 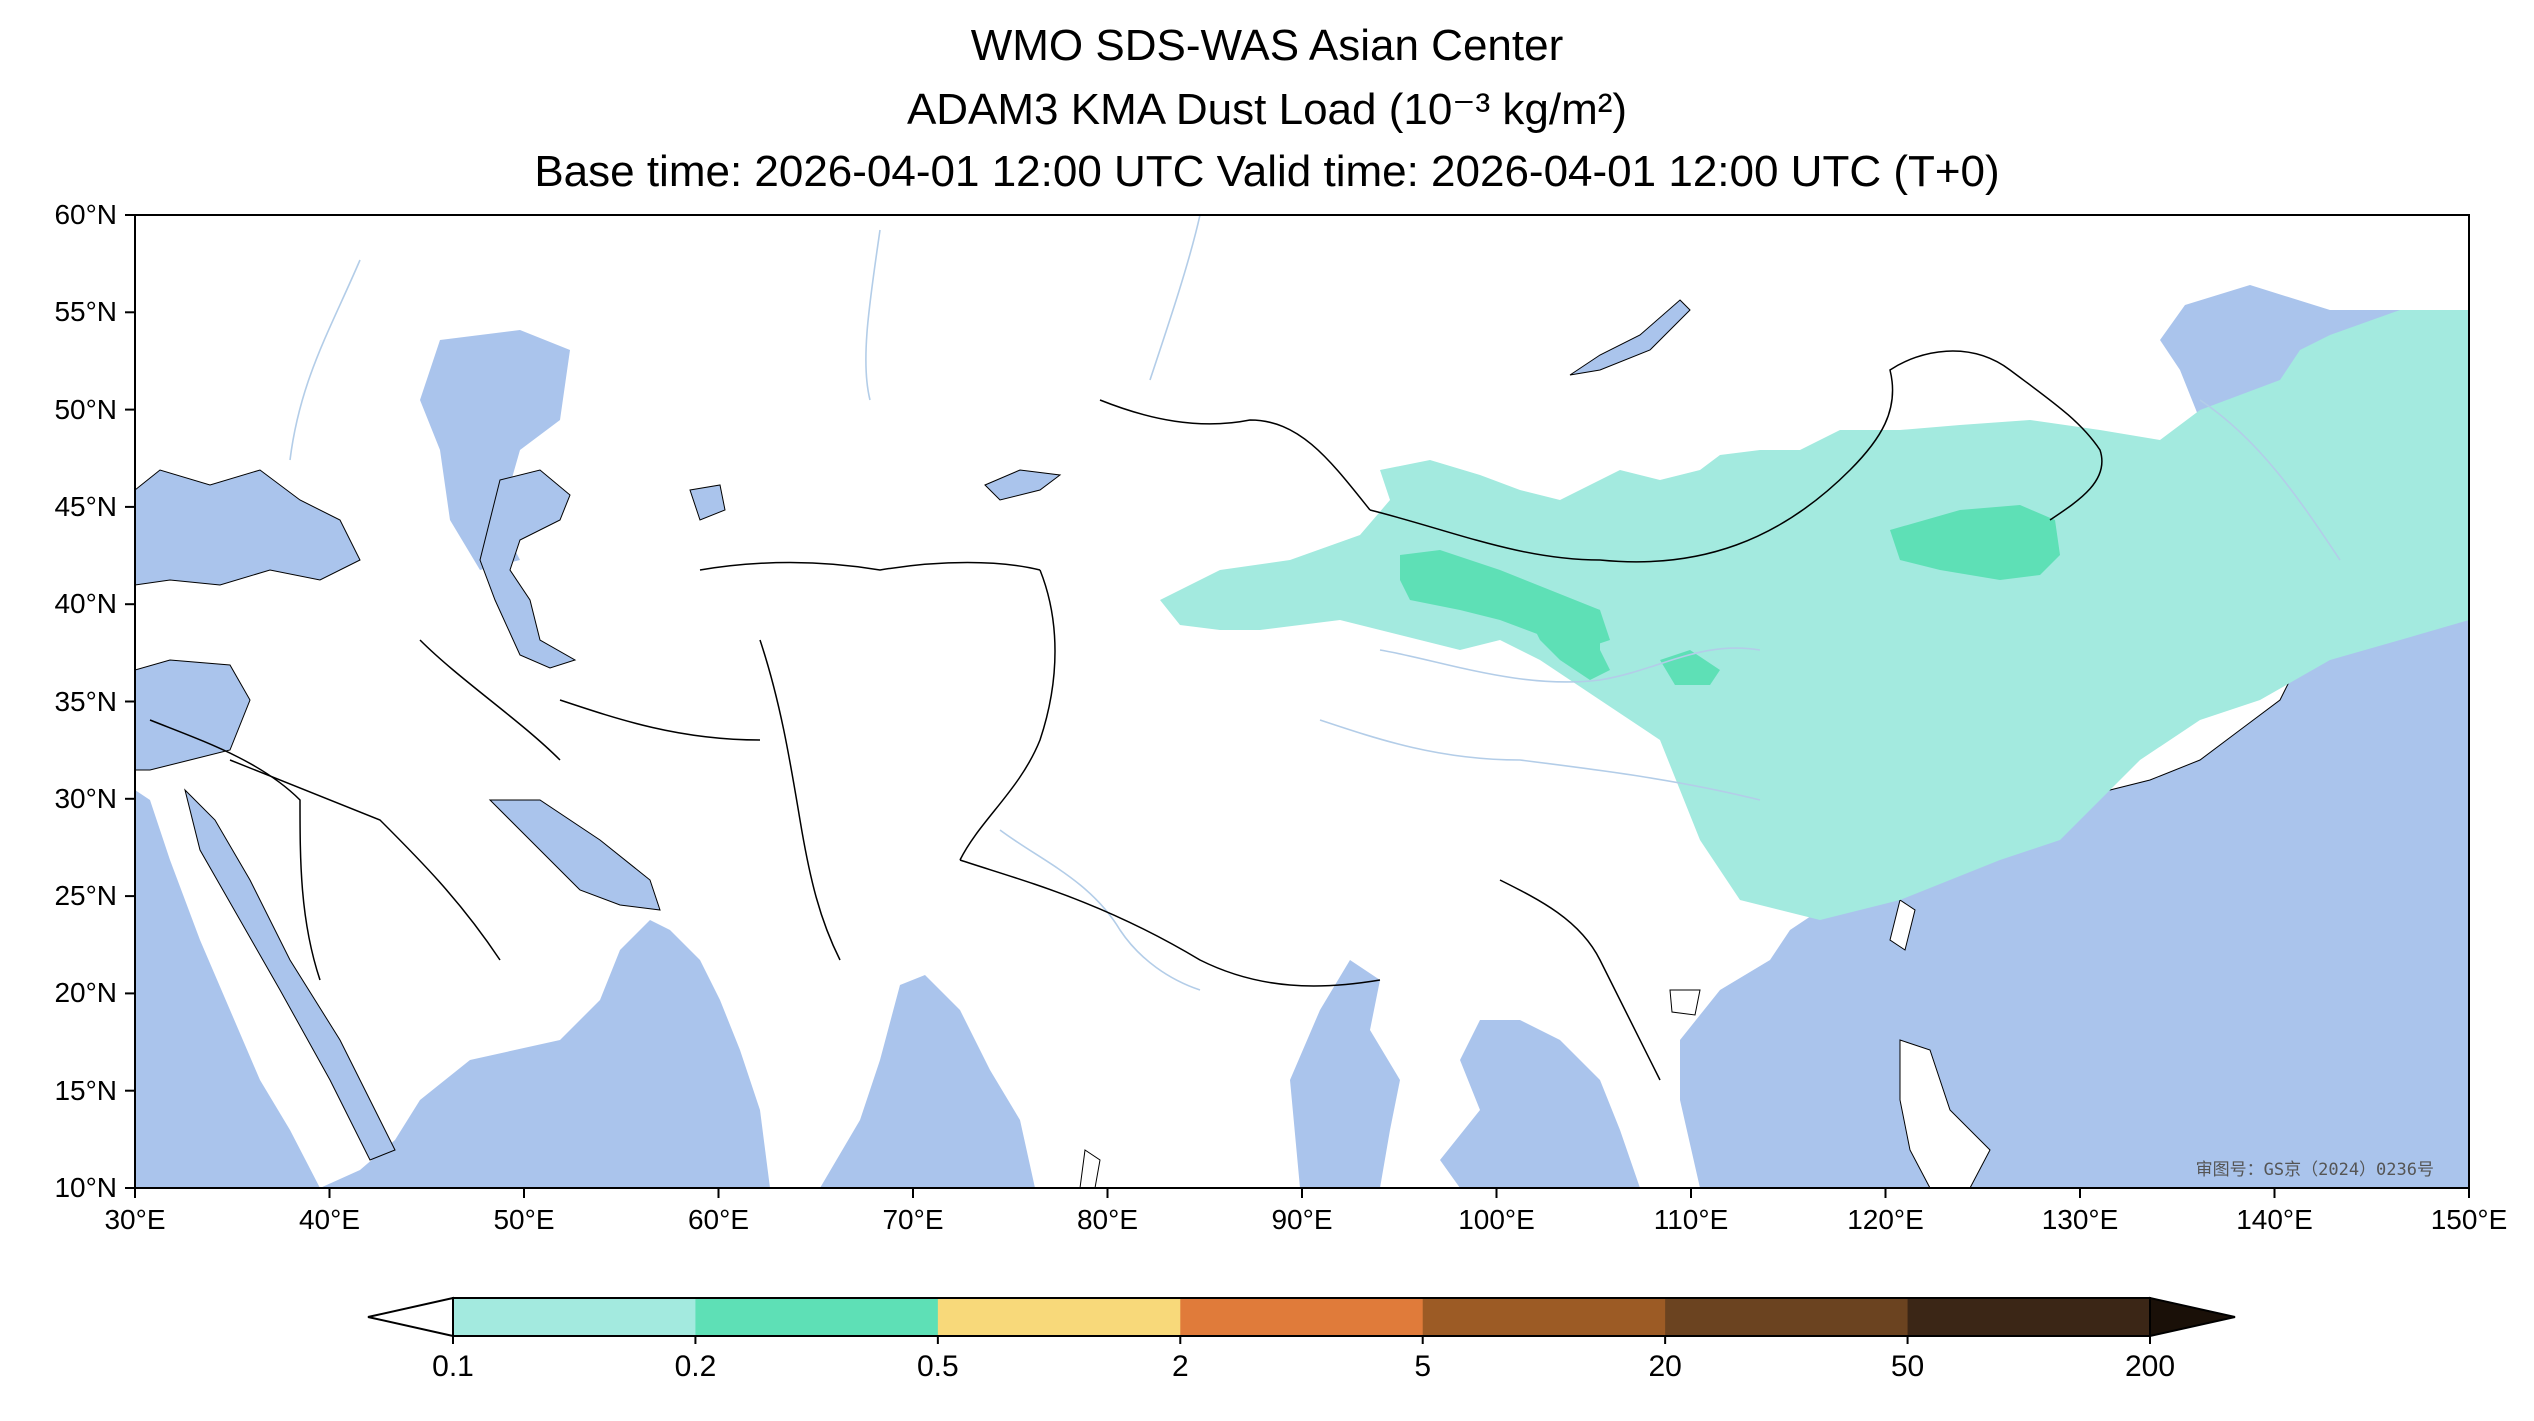 What do you see at coordinates (2314, 1170) in the screenshot?
I see `map-approval-watermark: 审图号：GS京（2024）0236号` at bounding box center [2314, 1170].